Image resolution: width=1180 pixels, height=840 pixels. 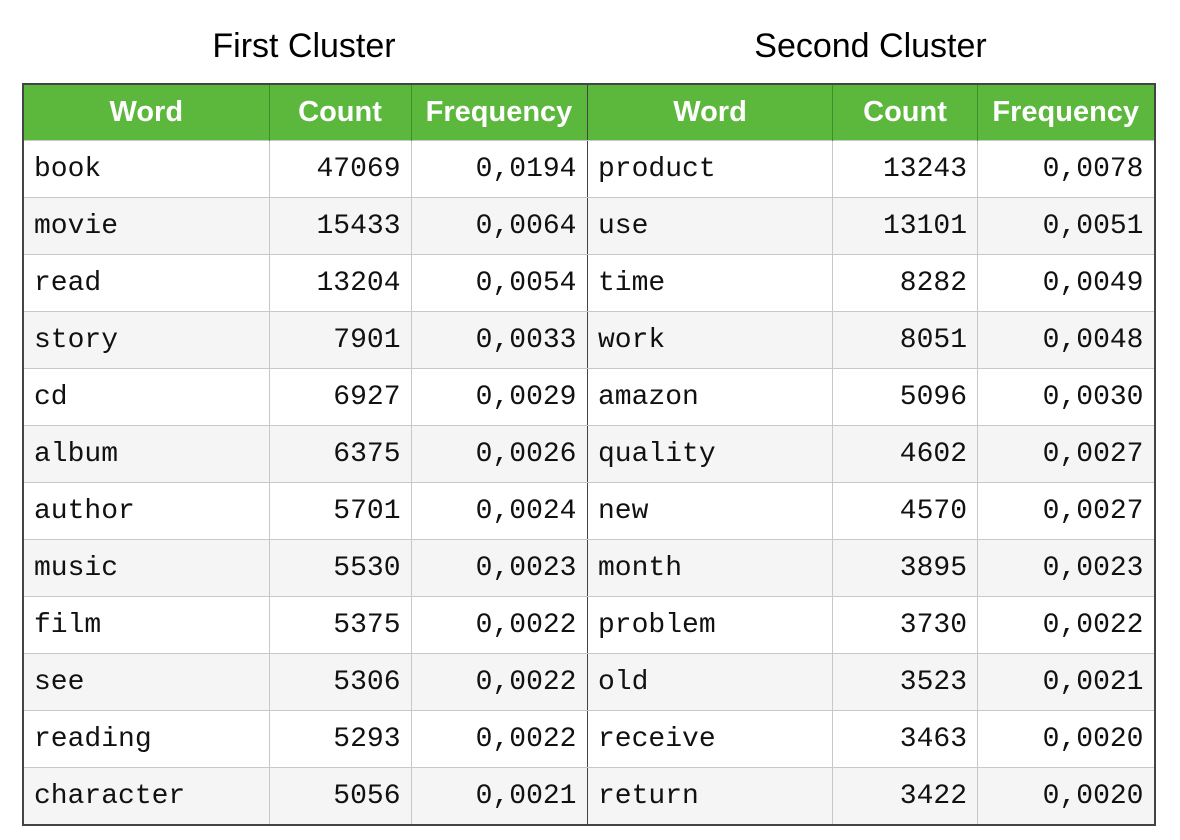 I want to click on word-cell: book, so click(x=146, y=169).